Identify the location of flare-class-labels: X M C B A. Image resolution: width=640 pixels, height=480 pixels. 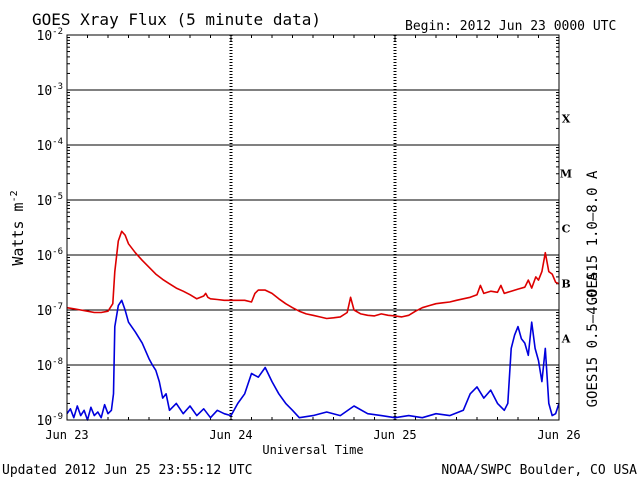
(566, 229).